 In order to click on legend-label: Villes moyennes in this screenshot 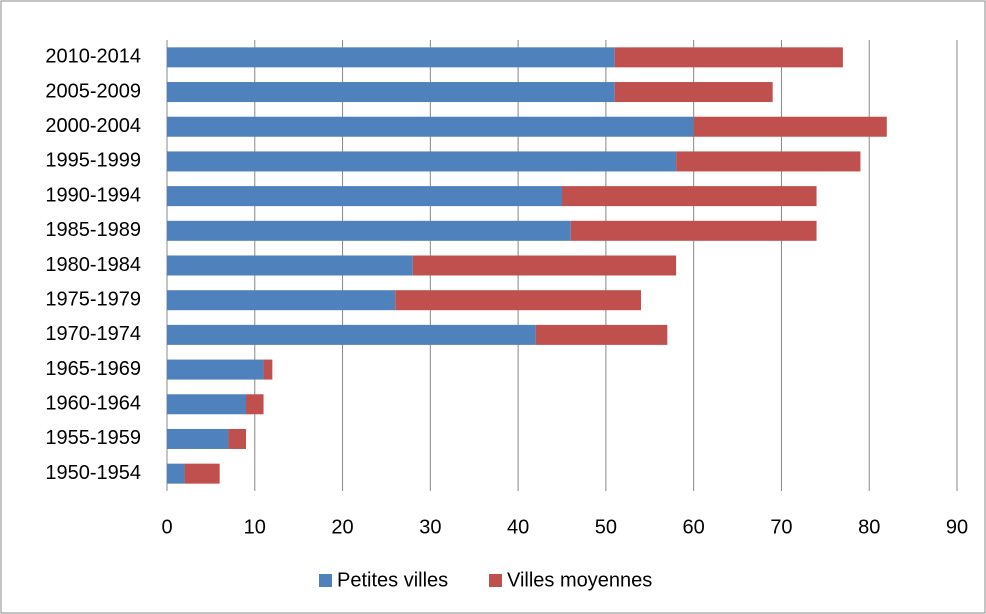, I will do `click(579, 580)`.